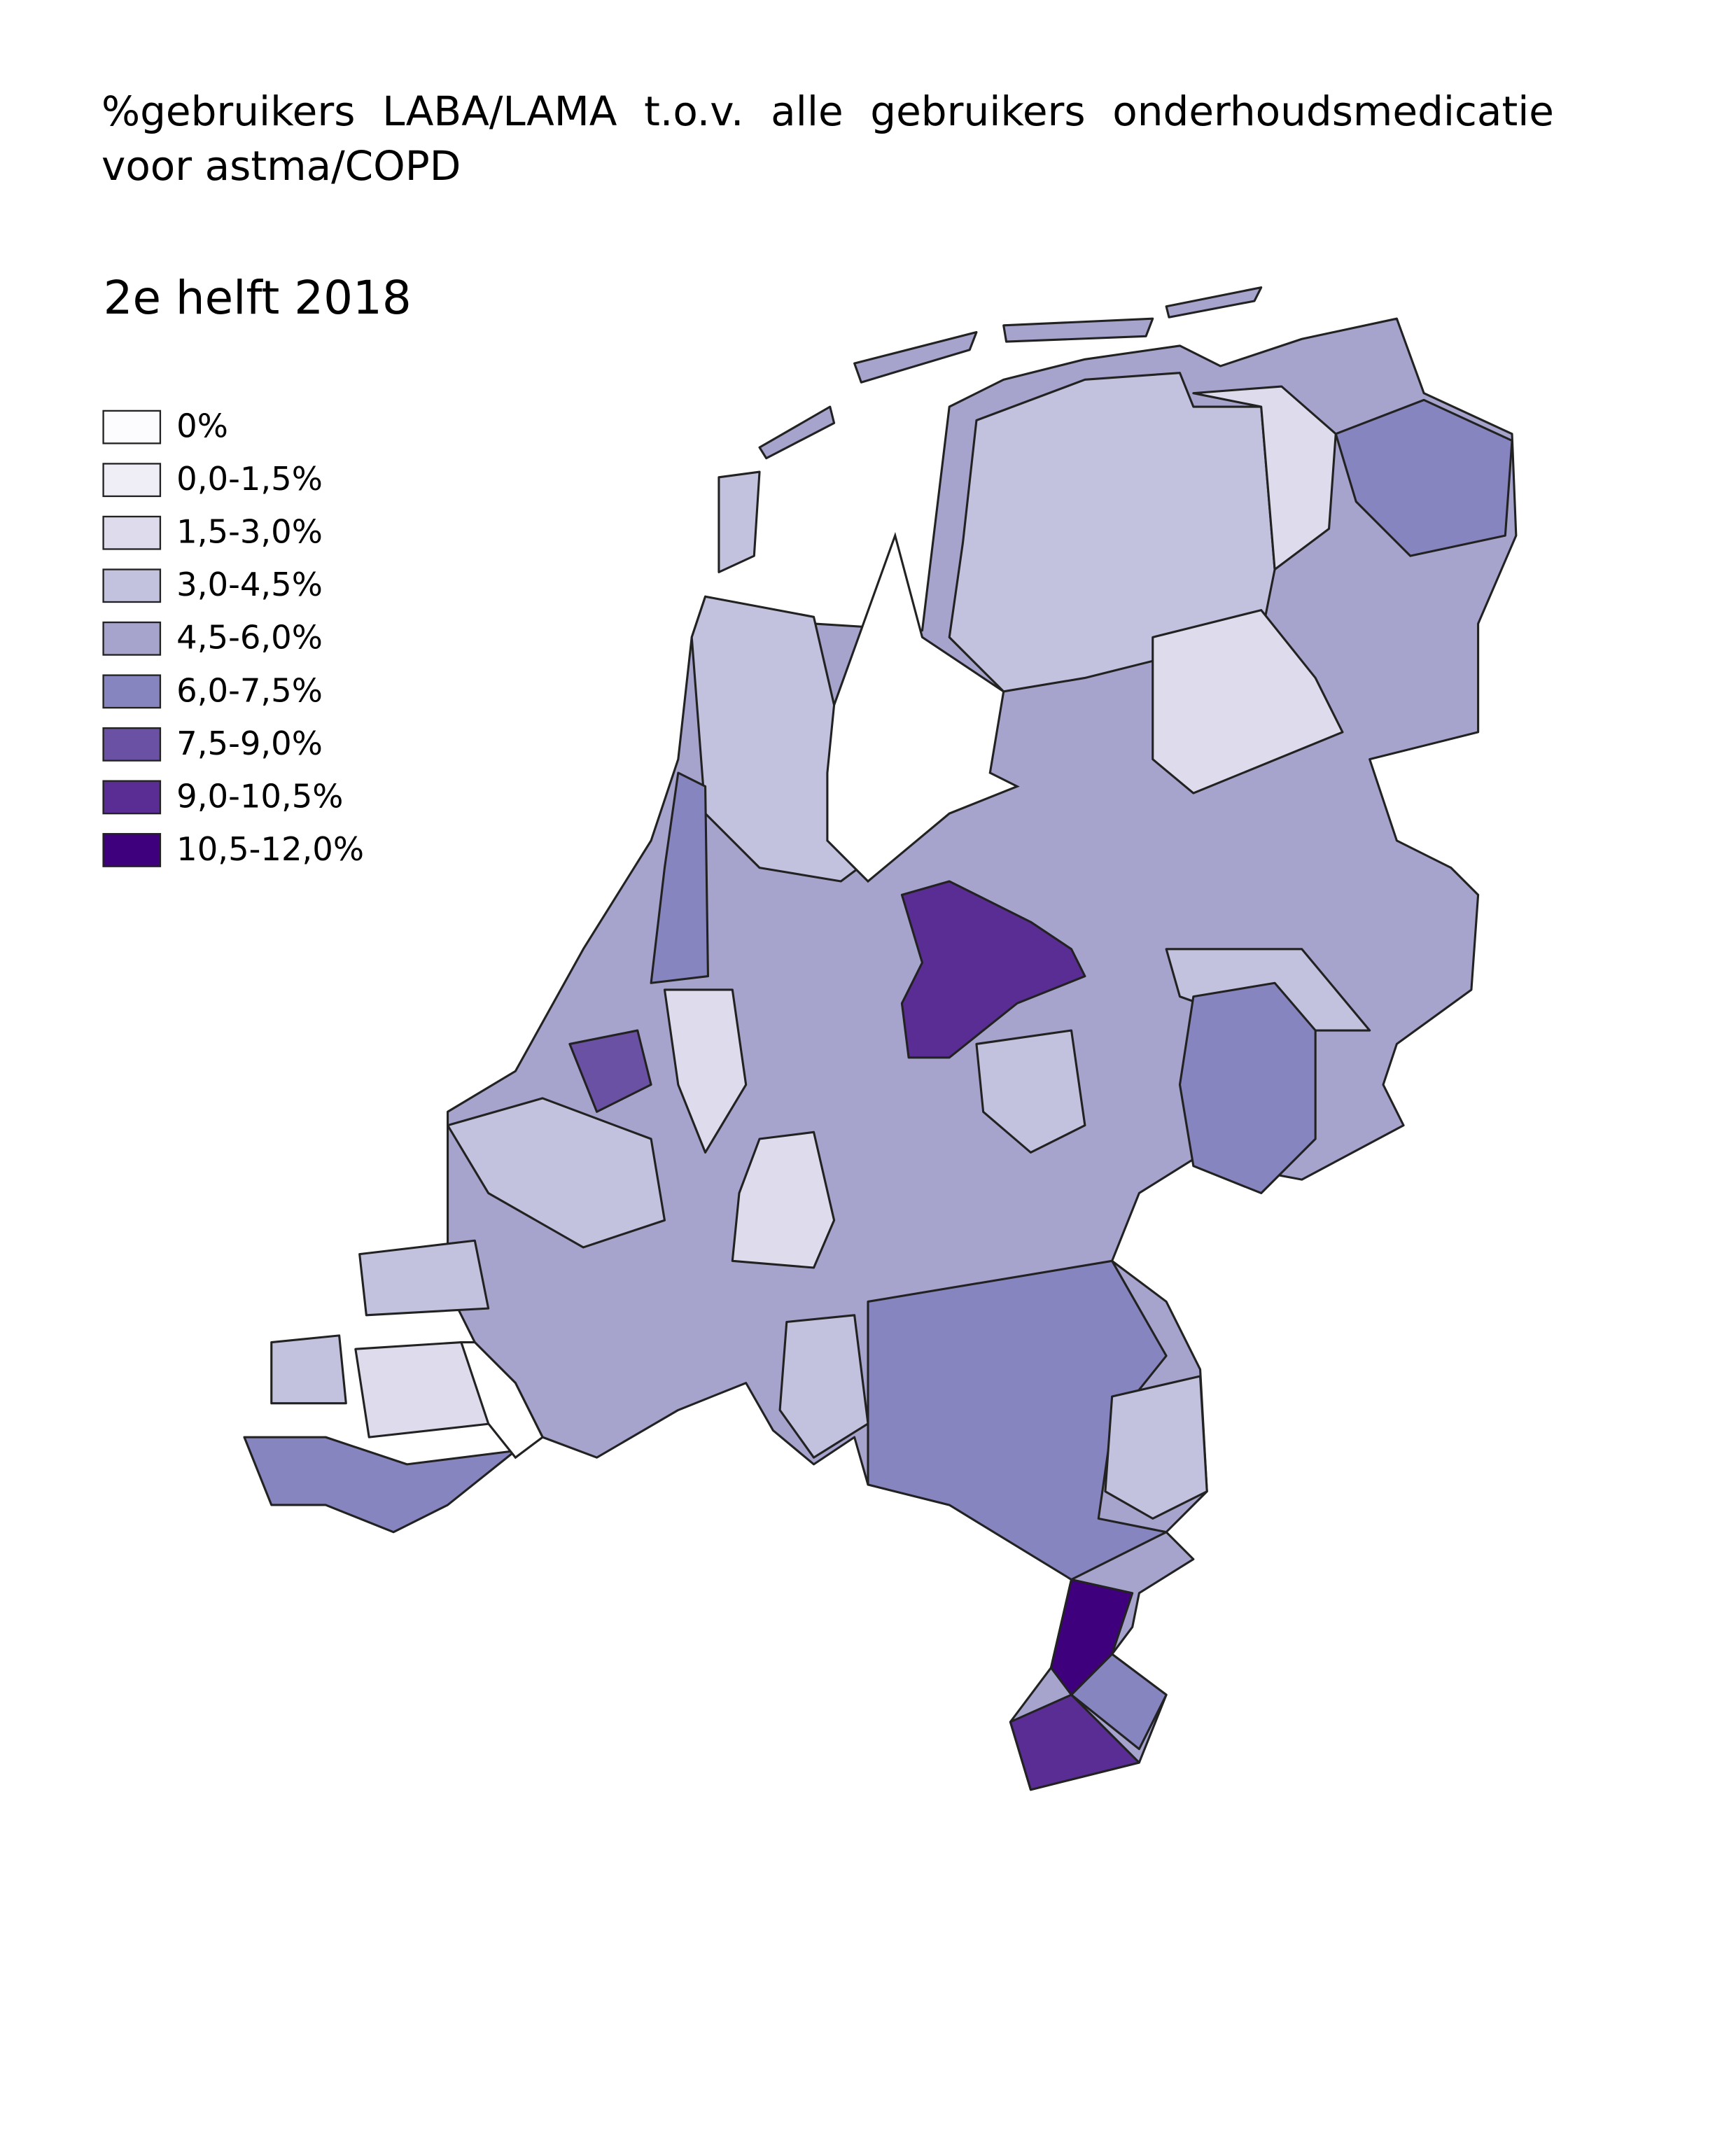 This screenshot has height=2149, width=1736. What do you see at coordinates (249, 638) in the screenshot?
I see `legend-label: 4,5-6,0%` at bounding box center [249, 638].